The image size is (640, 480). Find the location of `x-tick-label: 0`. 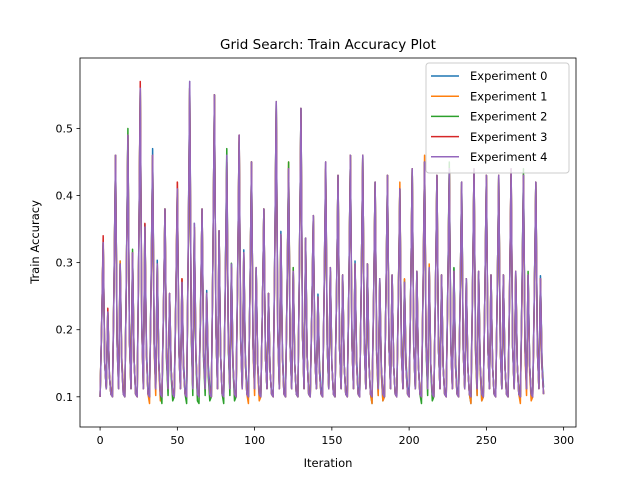

x-tick-label: 0 is located at coordinates (100, 440).